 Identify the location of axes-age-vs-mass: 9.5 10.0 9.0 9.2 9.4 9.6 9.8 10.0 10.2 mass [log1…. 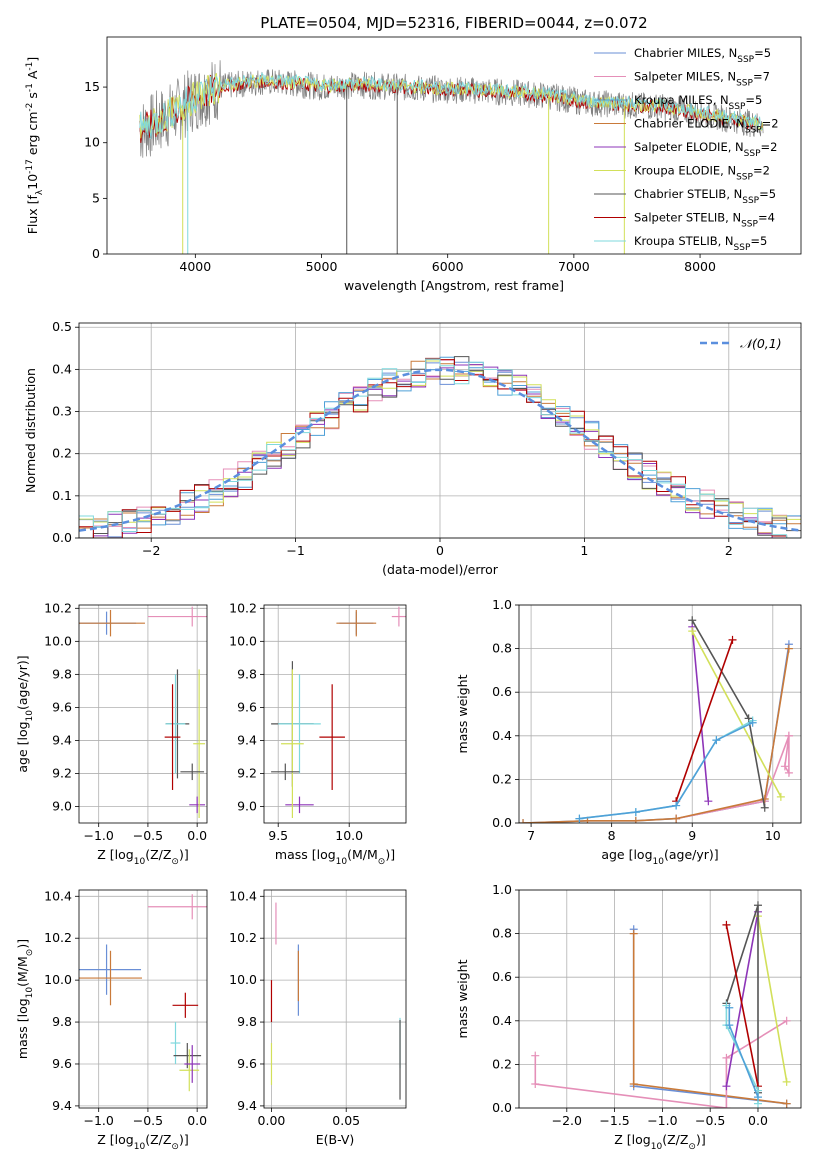
(318, 733).